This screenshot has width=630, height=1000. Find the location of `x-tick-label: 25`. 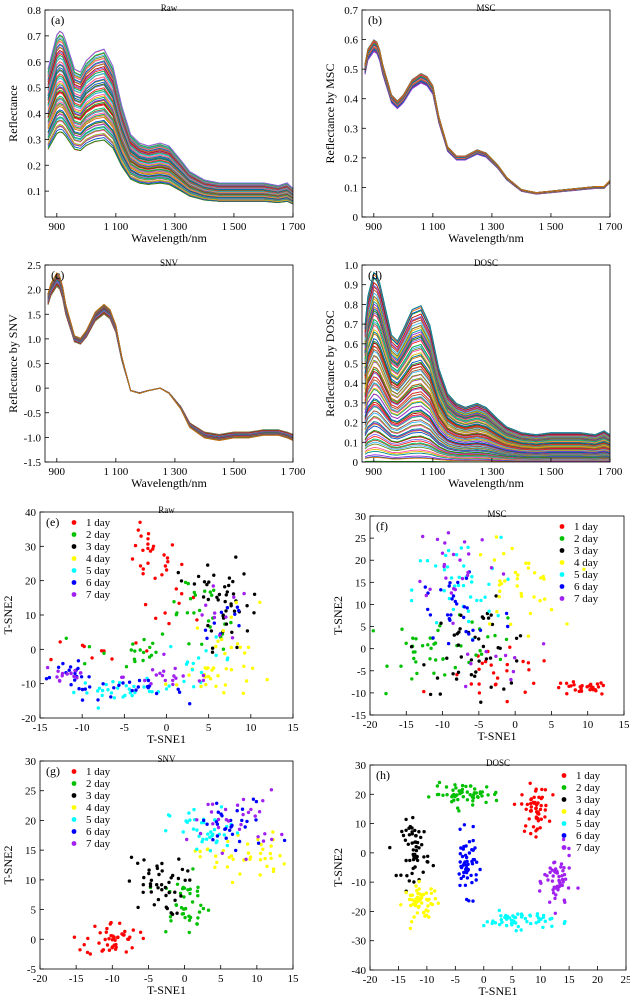

x-tick-label: 25 is located at coordinates (625, 980).